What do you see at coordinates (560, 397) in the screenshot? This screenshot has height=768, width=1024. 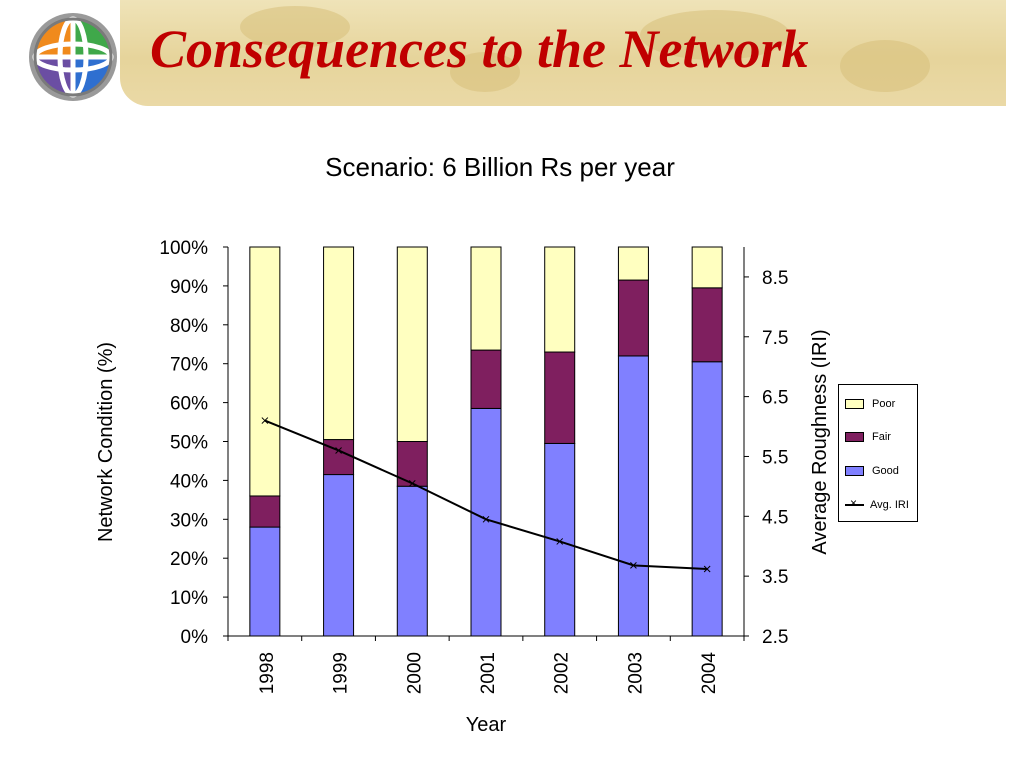 I see `bar-fair-2002` at bounding box center [560, 397].